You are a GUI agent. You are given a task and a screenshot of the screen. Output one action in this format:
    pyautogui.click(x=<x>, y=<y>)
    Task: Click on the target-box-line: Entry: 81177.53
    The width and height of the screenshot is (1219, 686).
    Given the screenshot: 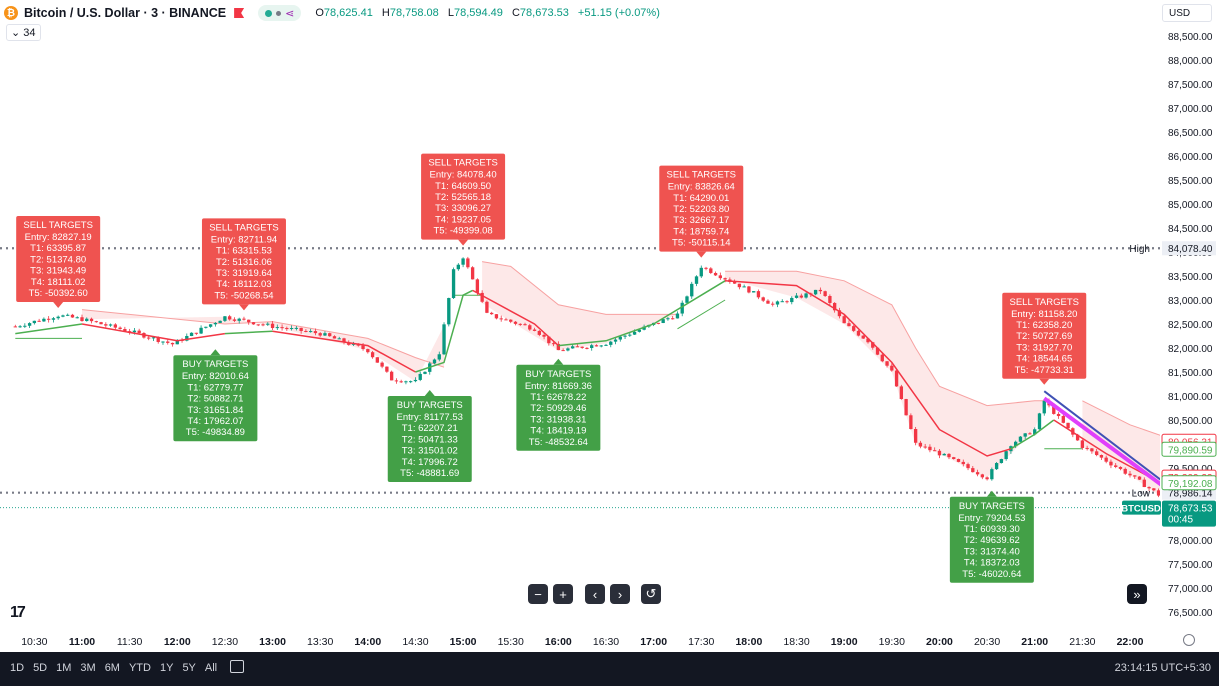 What is the action you would take?
    pyautogui.click(x=430, y=417)
    